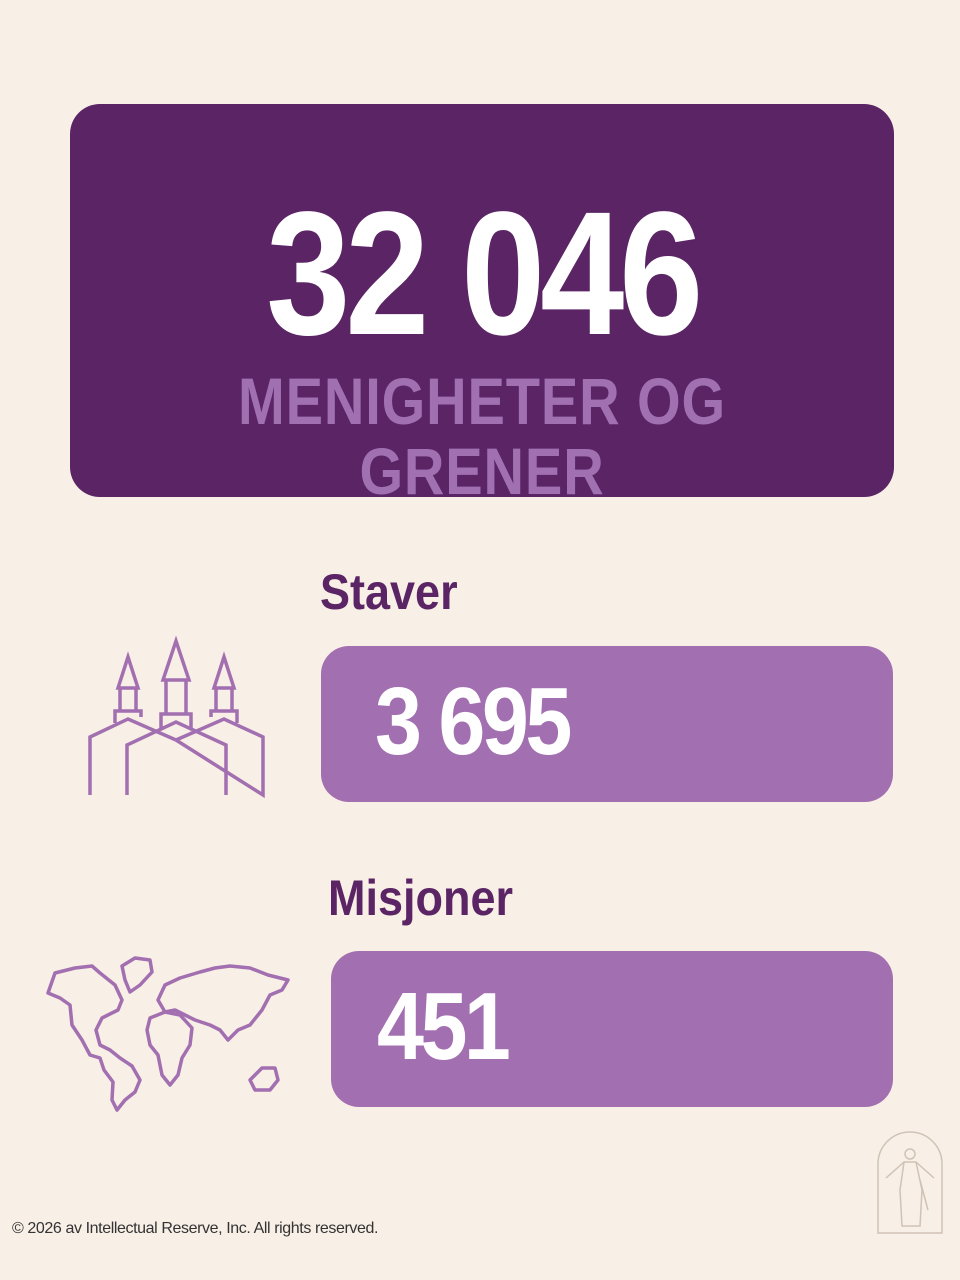 Image resolution: width=960 pixels, height=1280 pixels. I want to click on stat-heading-staver: Staver, so click(389, 592).